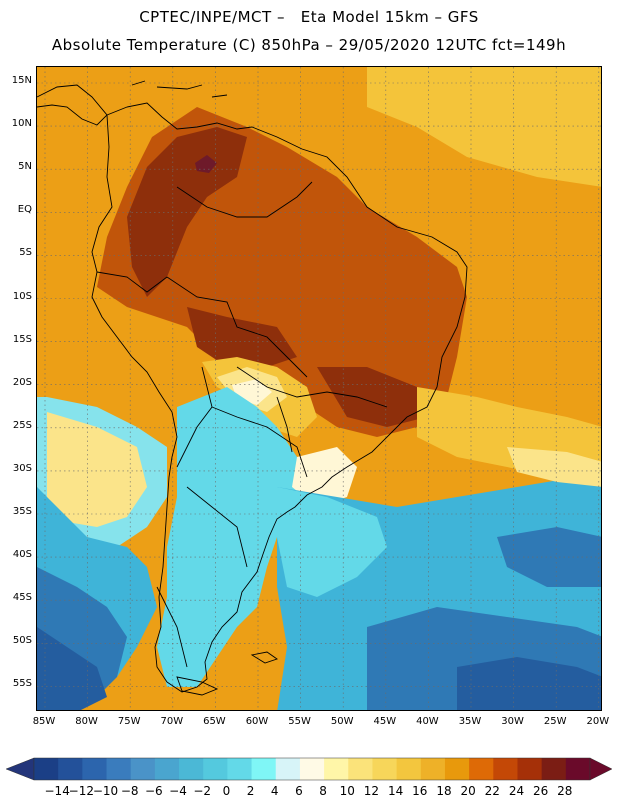  I want to click on colorbar-tick-label: −12, so click(81, 791).